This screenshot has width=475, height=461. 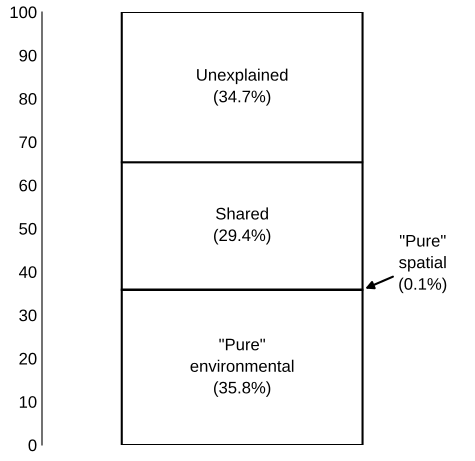 What do you see at coordinates (27, 228) in the screenshot?
I see `y-tick-label: 50` at bounding box center [27, 228].